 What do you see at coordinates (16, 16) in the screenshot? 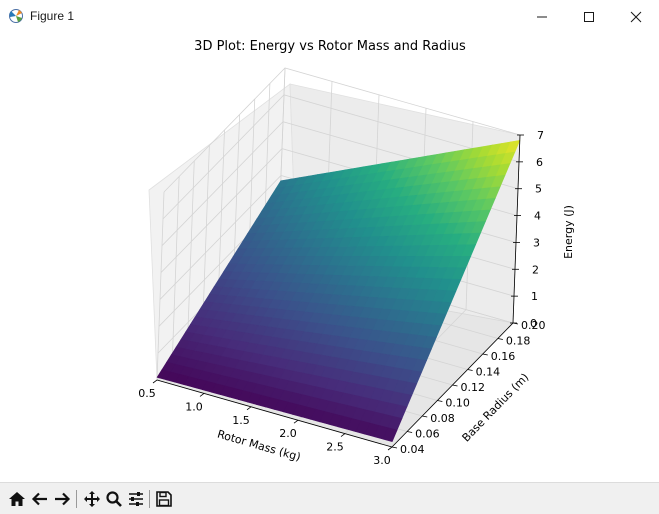
I see `matplotlib-app-icon` at bounding box center [16, 16].